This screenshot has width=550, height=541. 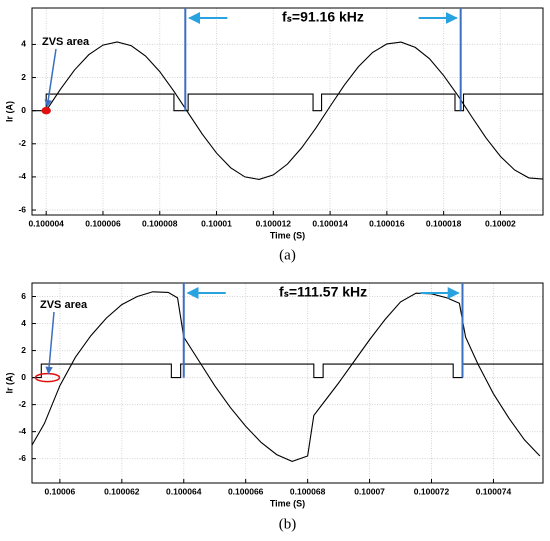 What do you see at coordinates (274, 223) in the screenshot?
I see `x-tick-label: 0.100012` at bounding box center [274, 223].